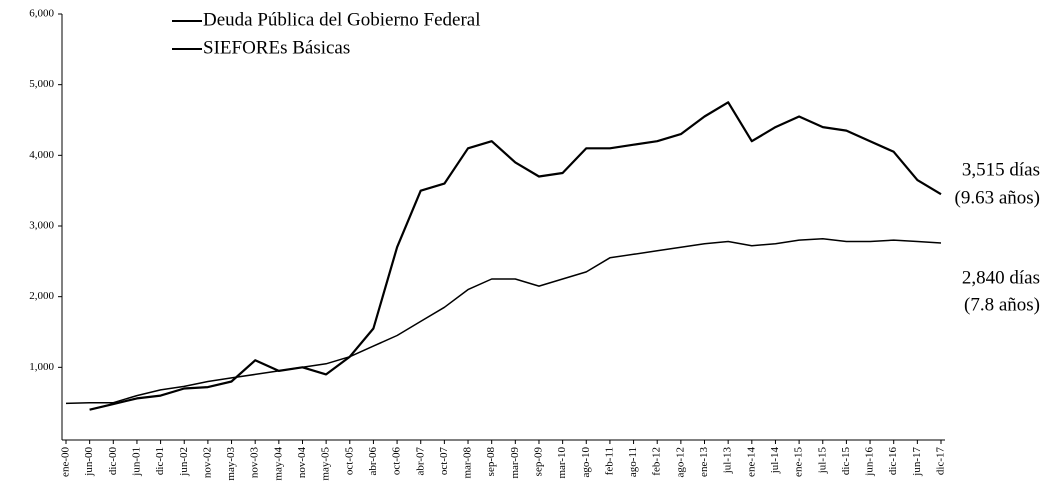 The height and width of the screenshot is (493, 1053). Describe the element at coordinates (255, 463) in the screenshot. I see `x-tick-label: nov-03` at that location.